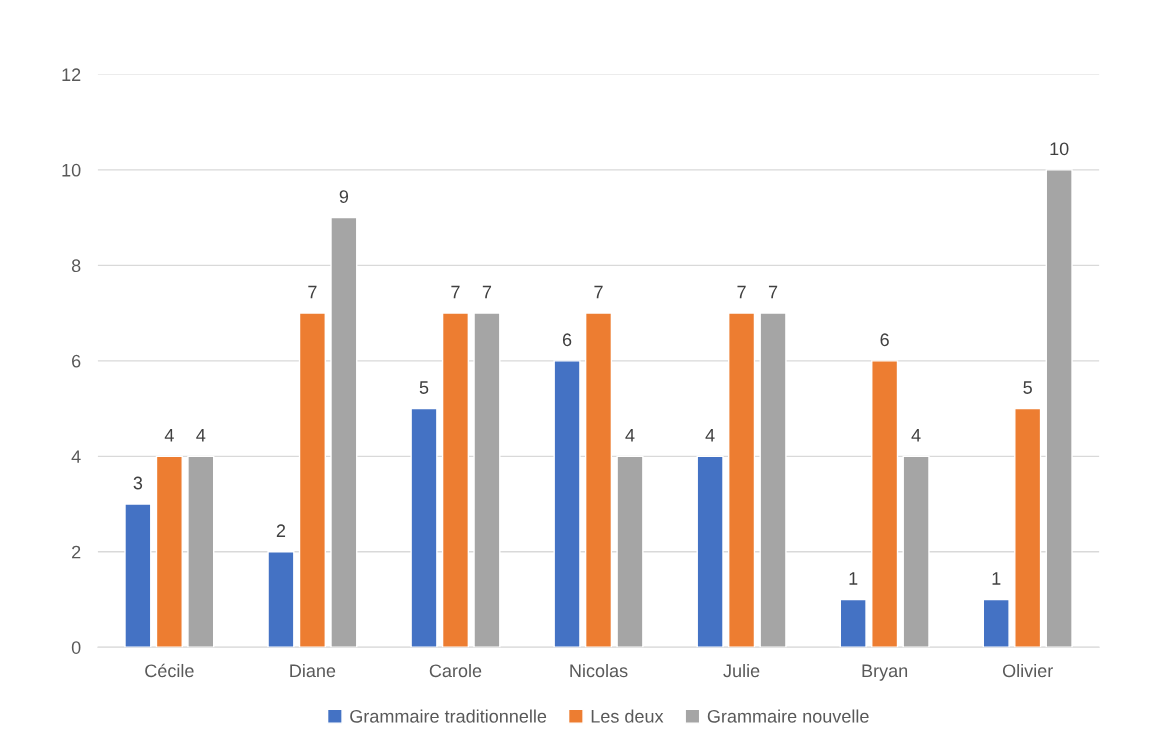  Describe the element at coordinates (1027, 670) in the screenshot. I see `x-tick-label: Olivier` at that location.